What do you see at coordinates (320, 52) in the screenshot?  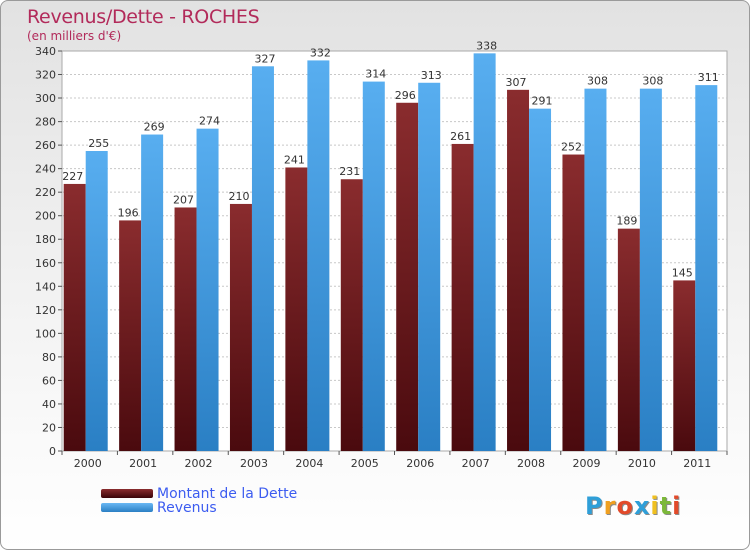 I see `data-label-revenus: 332` at bounding box center [320, 52].